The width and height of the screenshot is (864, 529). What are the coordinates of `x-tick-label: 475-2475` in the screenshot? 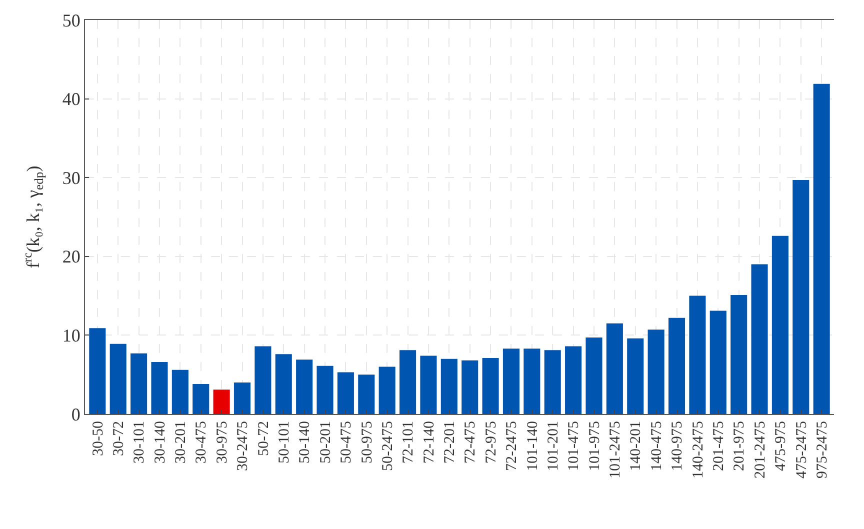 It's located at (802, 449).